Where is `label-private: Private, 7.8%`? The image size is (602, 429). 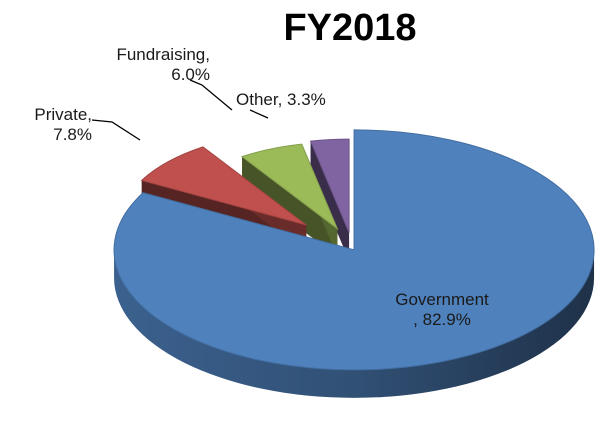 label-private: Private, 7.8% is located at coordinates (47, 125).